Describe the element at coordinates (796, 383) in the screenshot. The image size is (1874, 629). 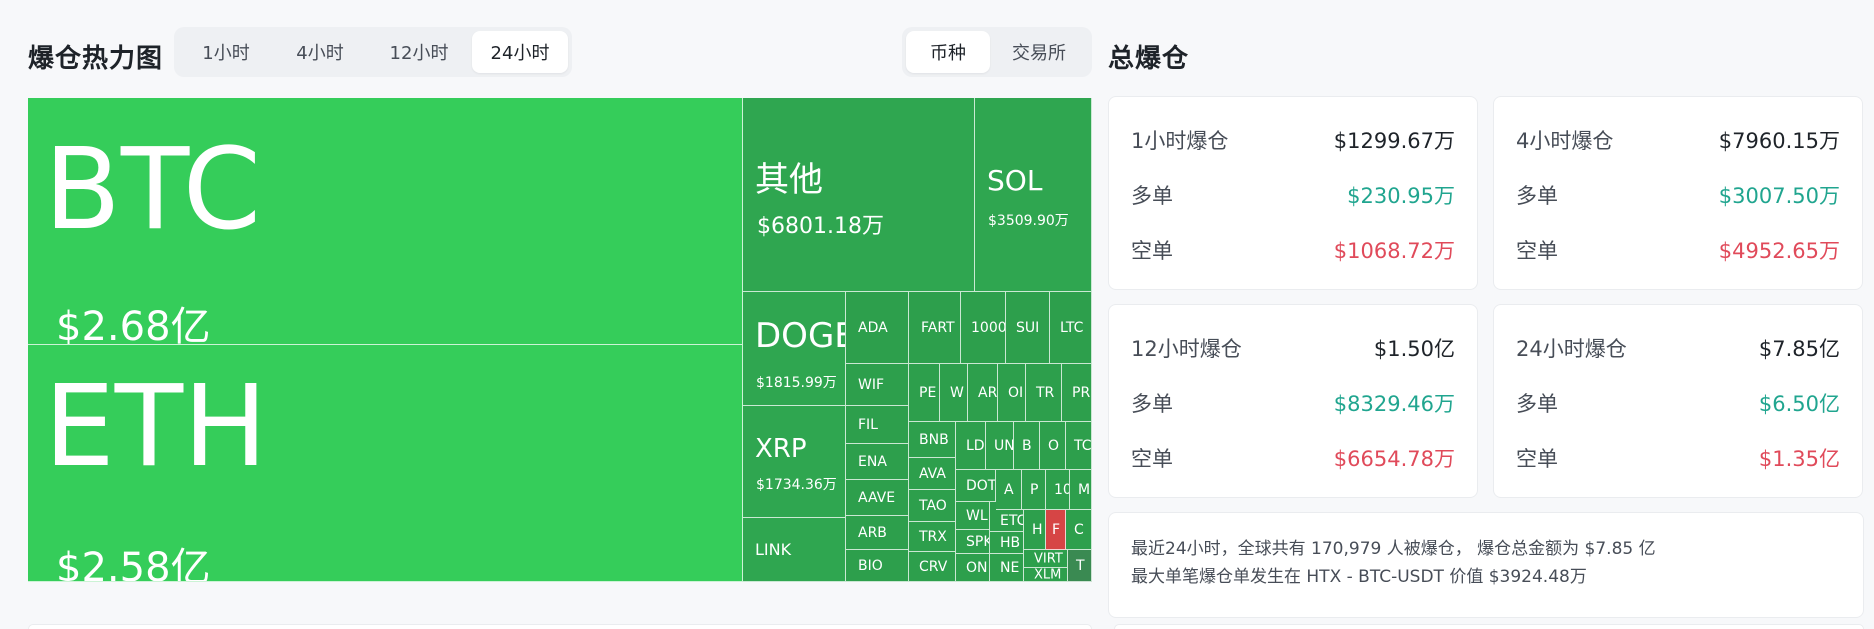
I see `cell-value: $1815.99万` at that location.